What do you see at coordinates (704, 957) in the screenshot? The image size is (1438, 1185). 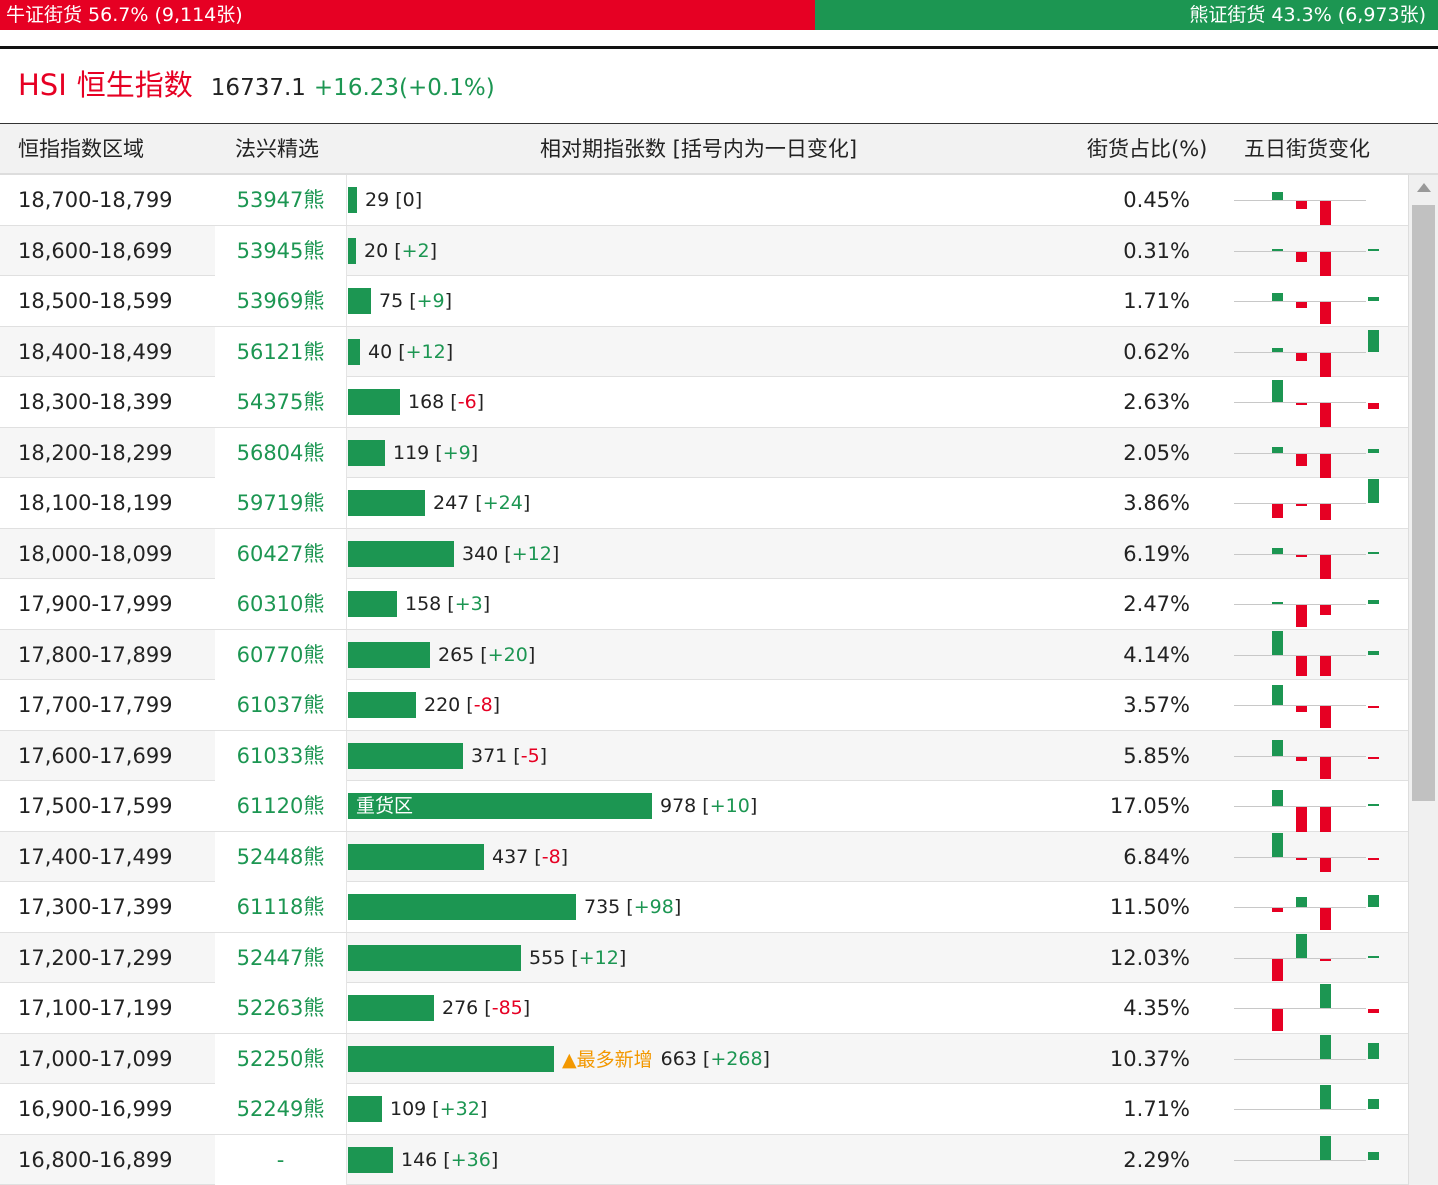 I see `table-row: 17,200-17,299 52447熊 555 [+12] 12.03%` at bounding box center [704, 957].